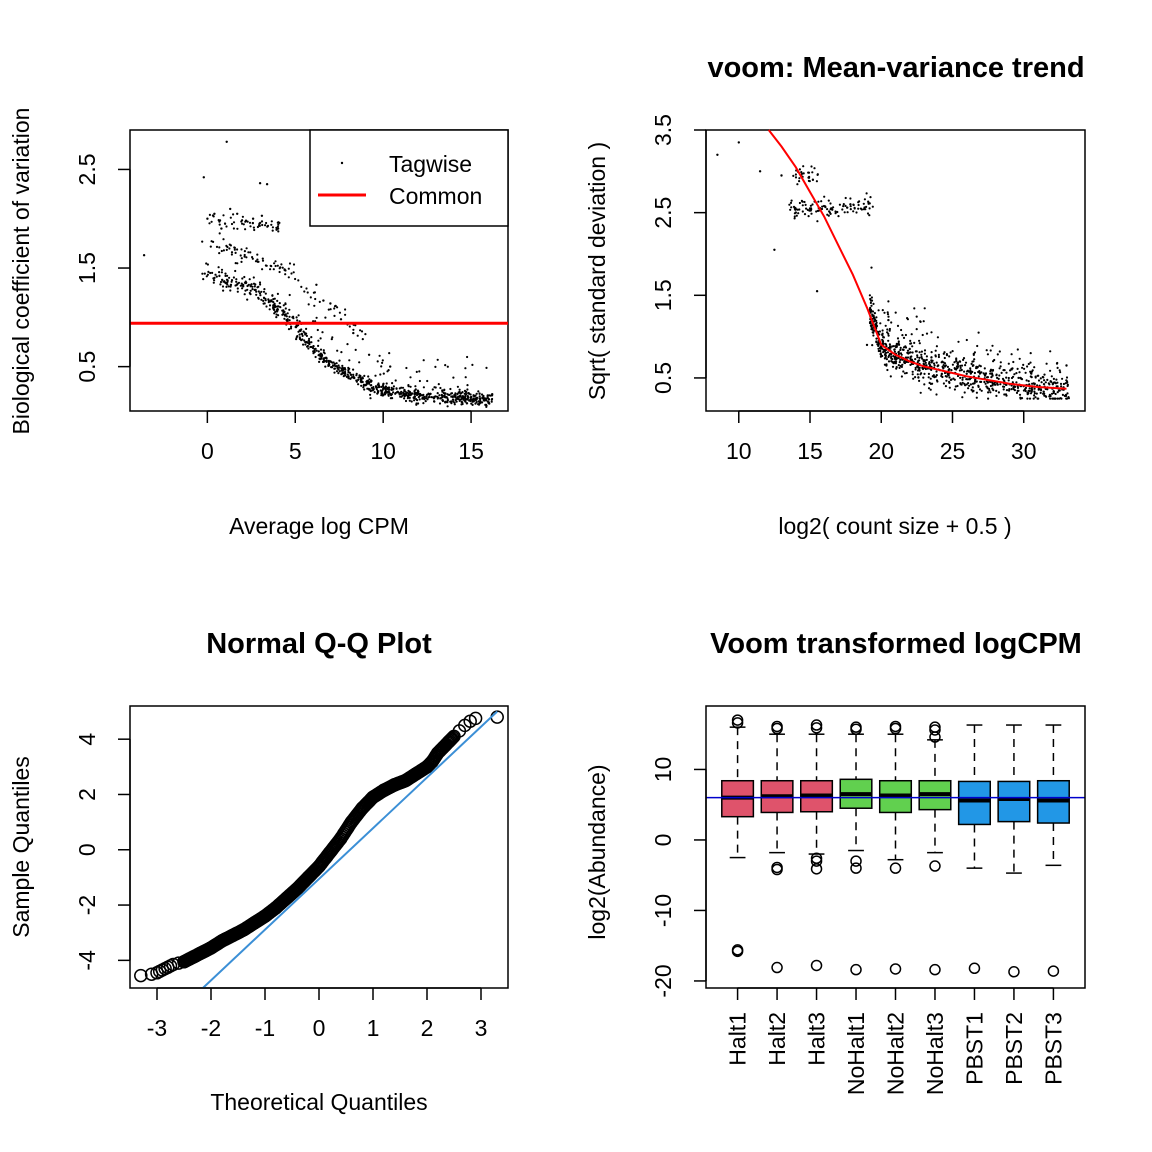 This screenshot has height=1152, width=1152. Describe the element at coordinates (21, 847) in the screenshot. I see `qq-y-label: Sample Quantiles` at that location.